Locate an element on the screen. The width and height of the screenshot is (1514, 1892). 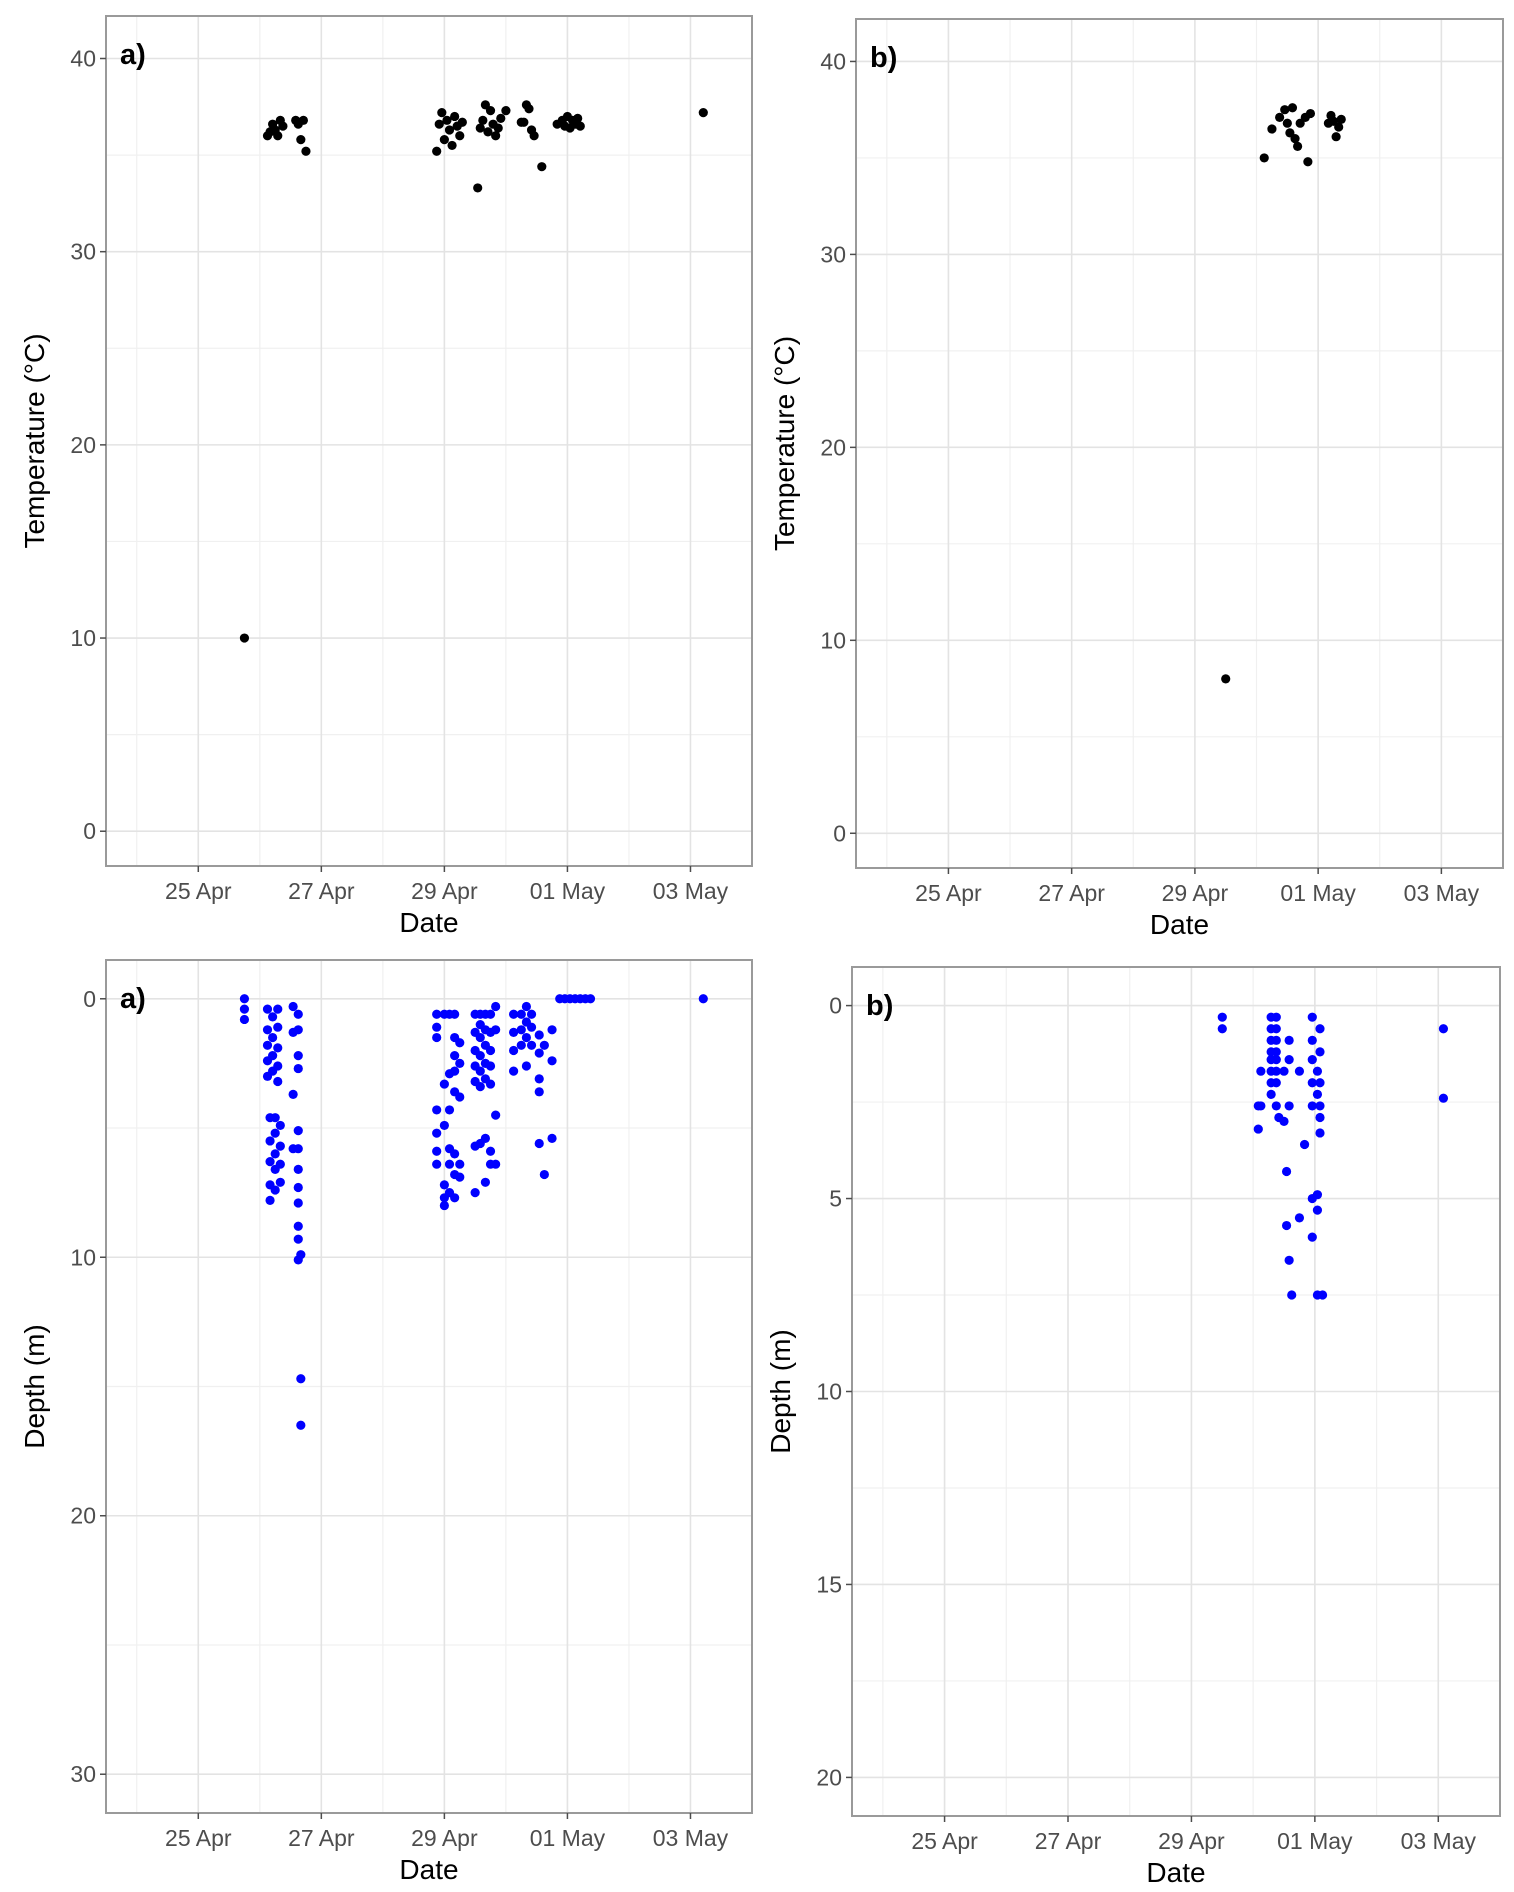
y-axis-title: Temperature (°C) is located at coordinates (34, 440).